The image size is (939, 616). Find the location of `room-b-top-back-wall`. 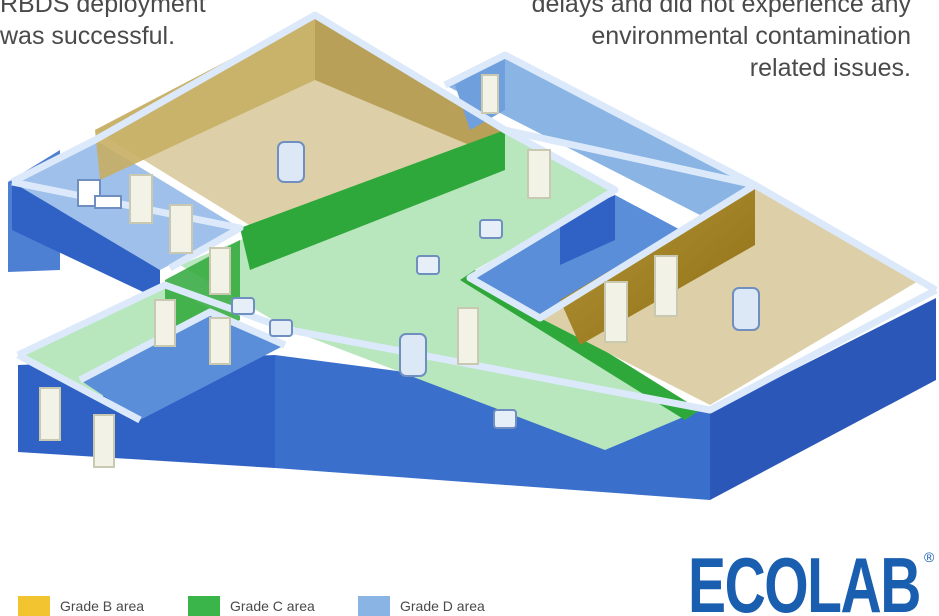

room-b-top-back-wall is located at coordinates (205, 97).